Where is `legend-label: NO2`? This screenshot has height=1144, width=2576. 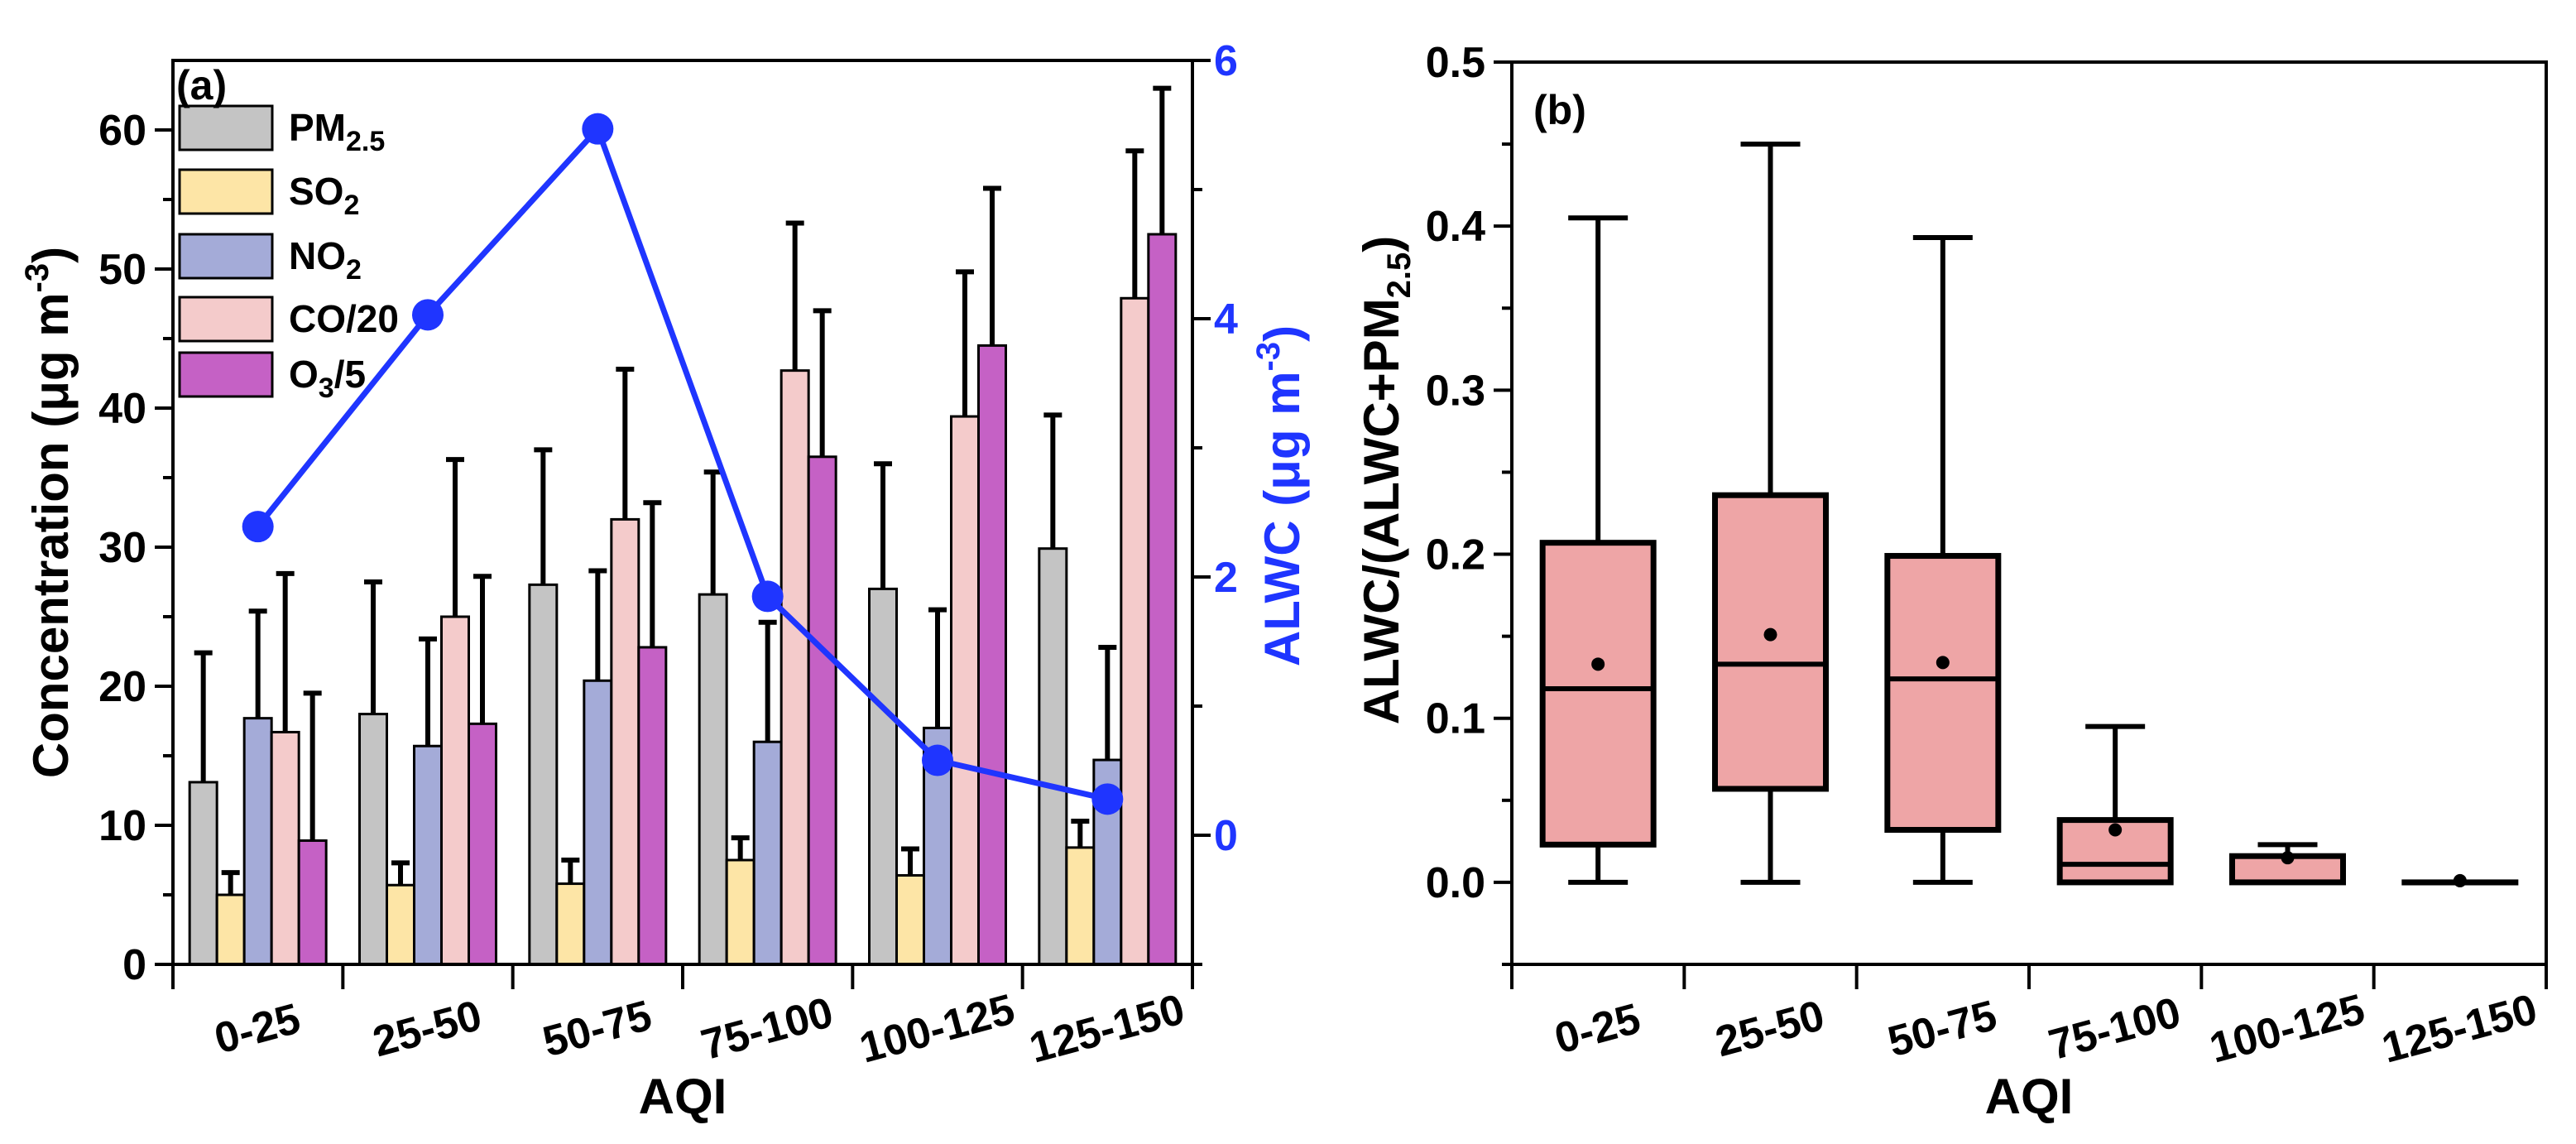
legend-label: NO2 is located at coordinates (326, 260).